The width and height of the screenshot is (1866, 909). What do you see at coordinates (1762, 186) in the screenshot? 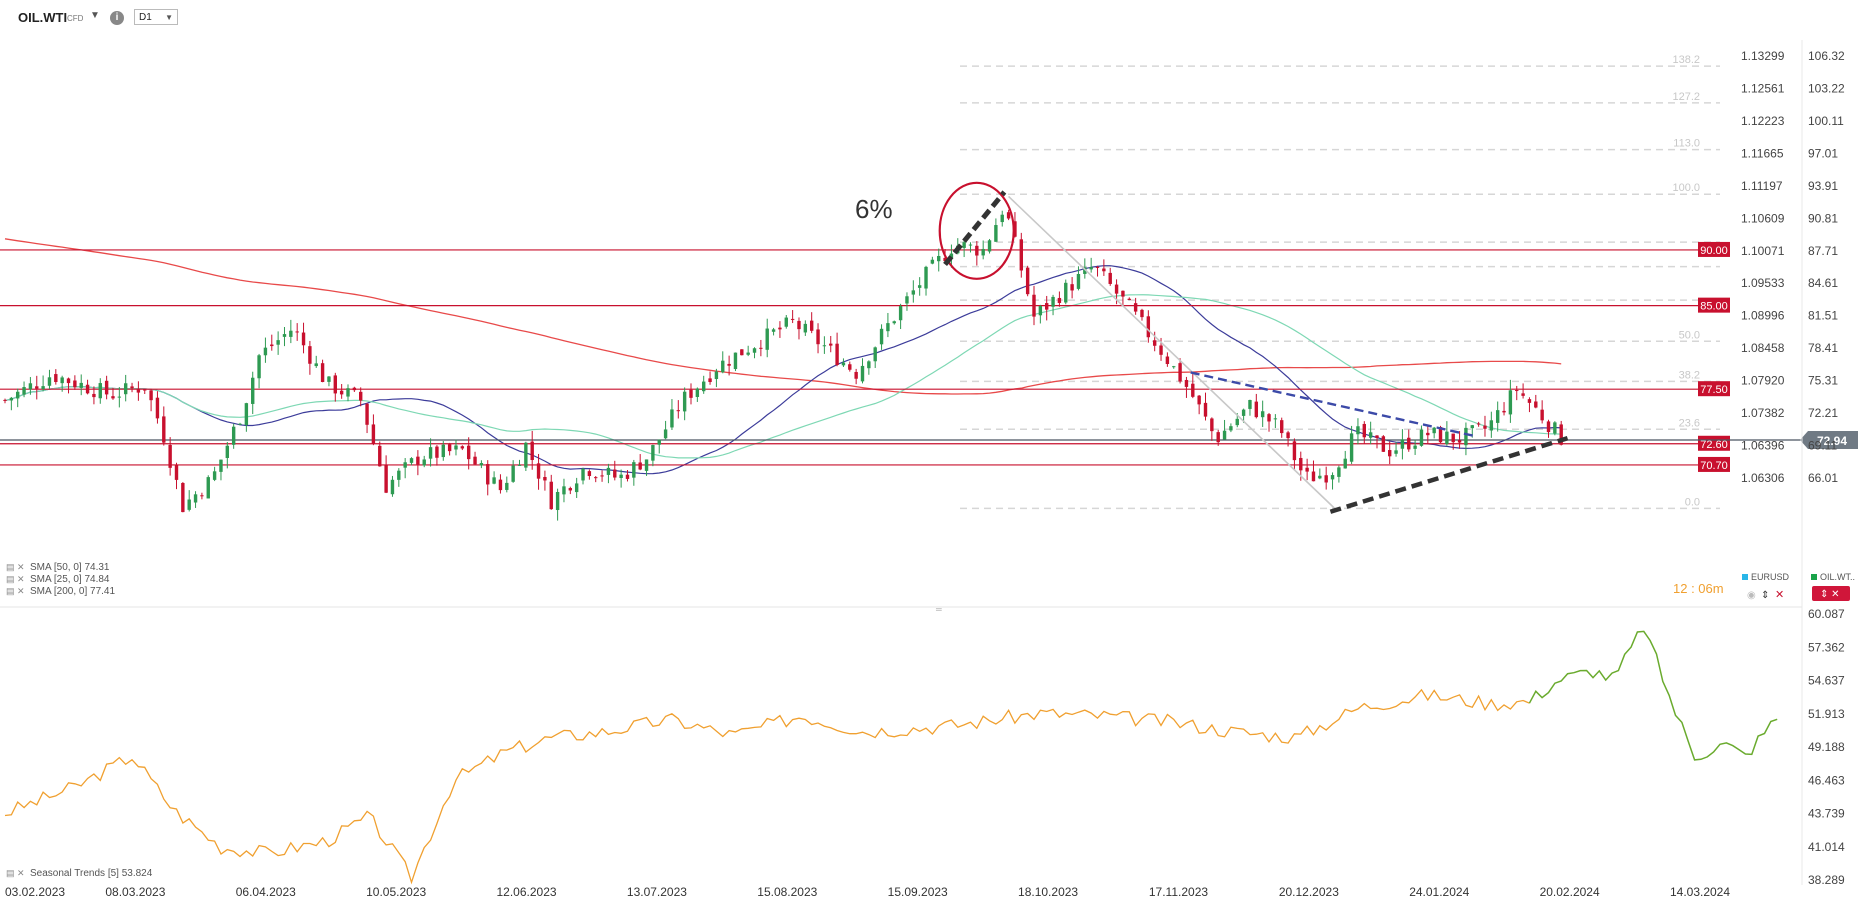
I see `eurusd-axis-label: 1.11197` at bounding box center [1762, 186].